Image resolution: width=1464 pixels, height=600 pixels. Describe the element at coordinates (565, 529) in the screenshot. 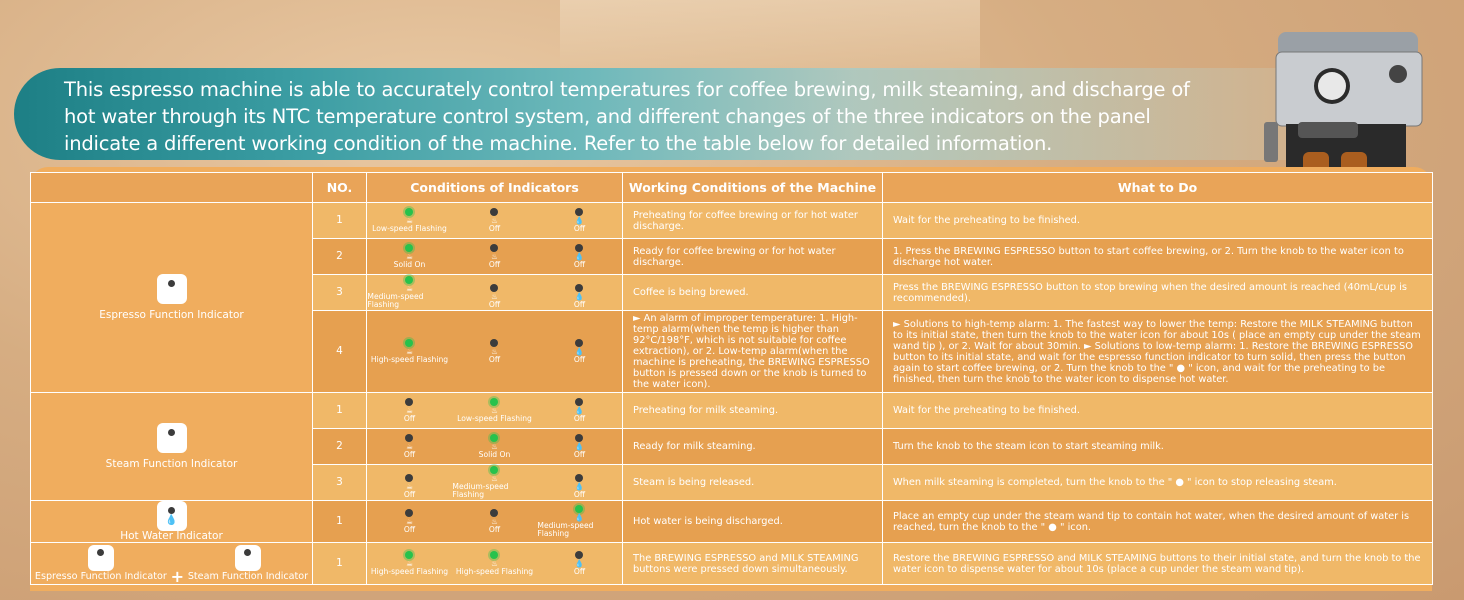

I see `indicator-state: Medium-speed Flashing` at that location.